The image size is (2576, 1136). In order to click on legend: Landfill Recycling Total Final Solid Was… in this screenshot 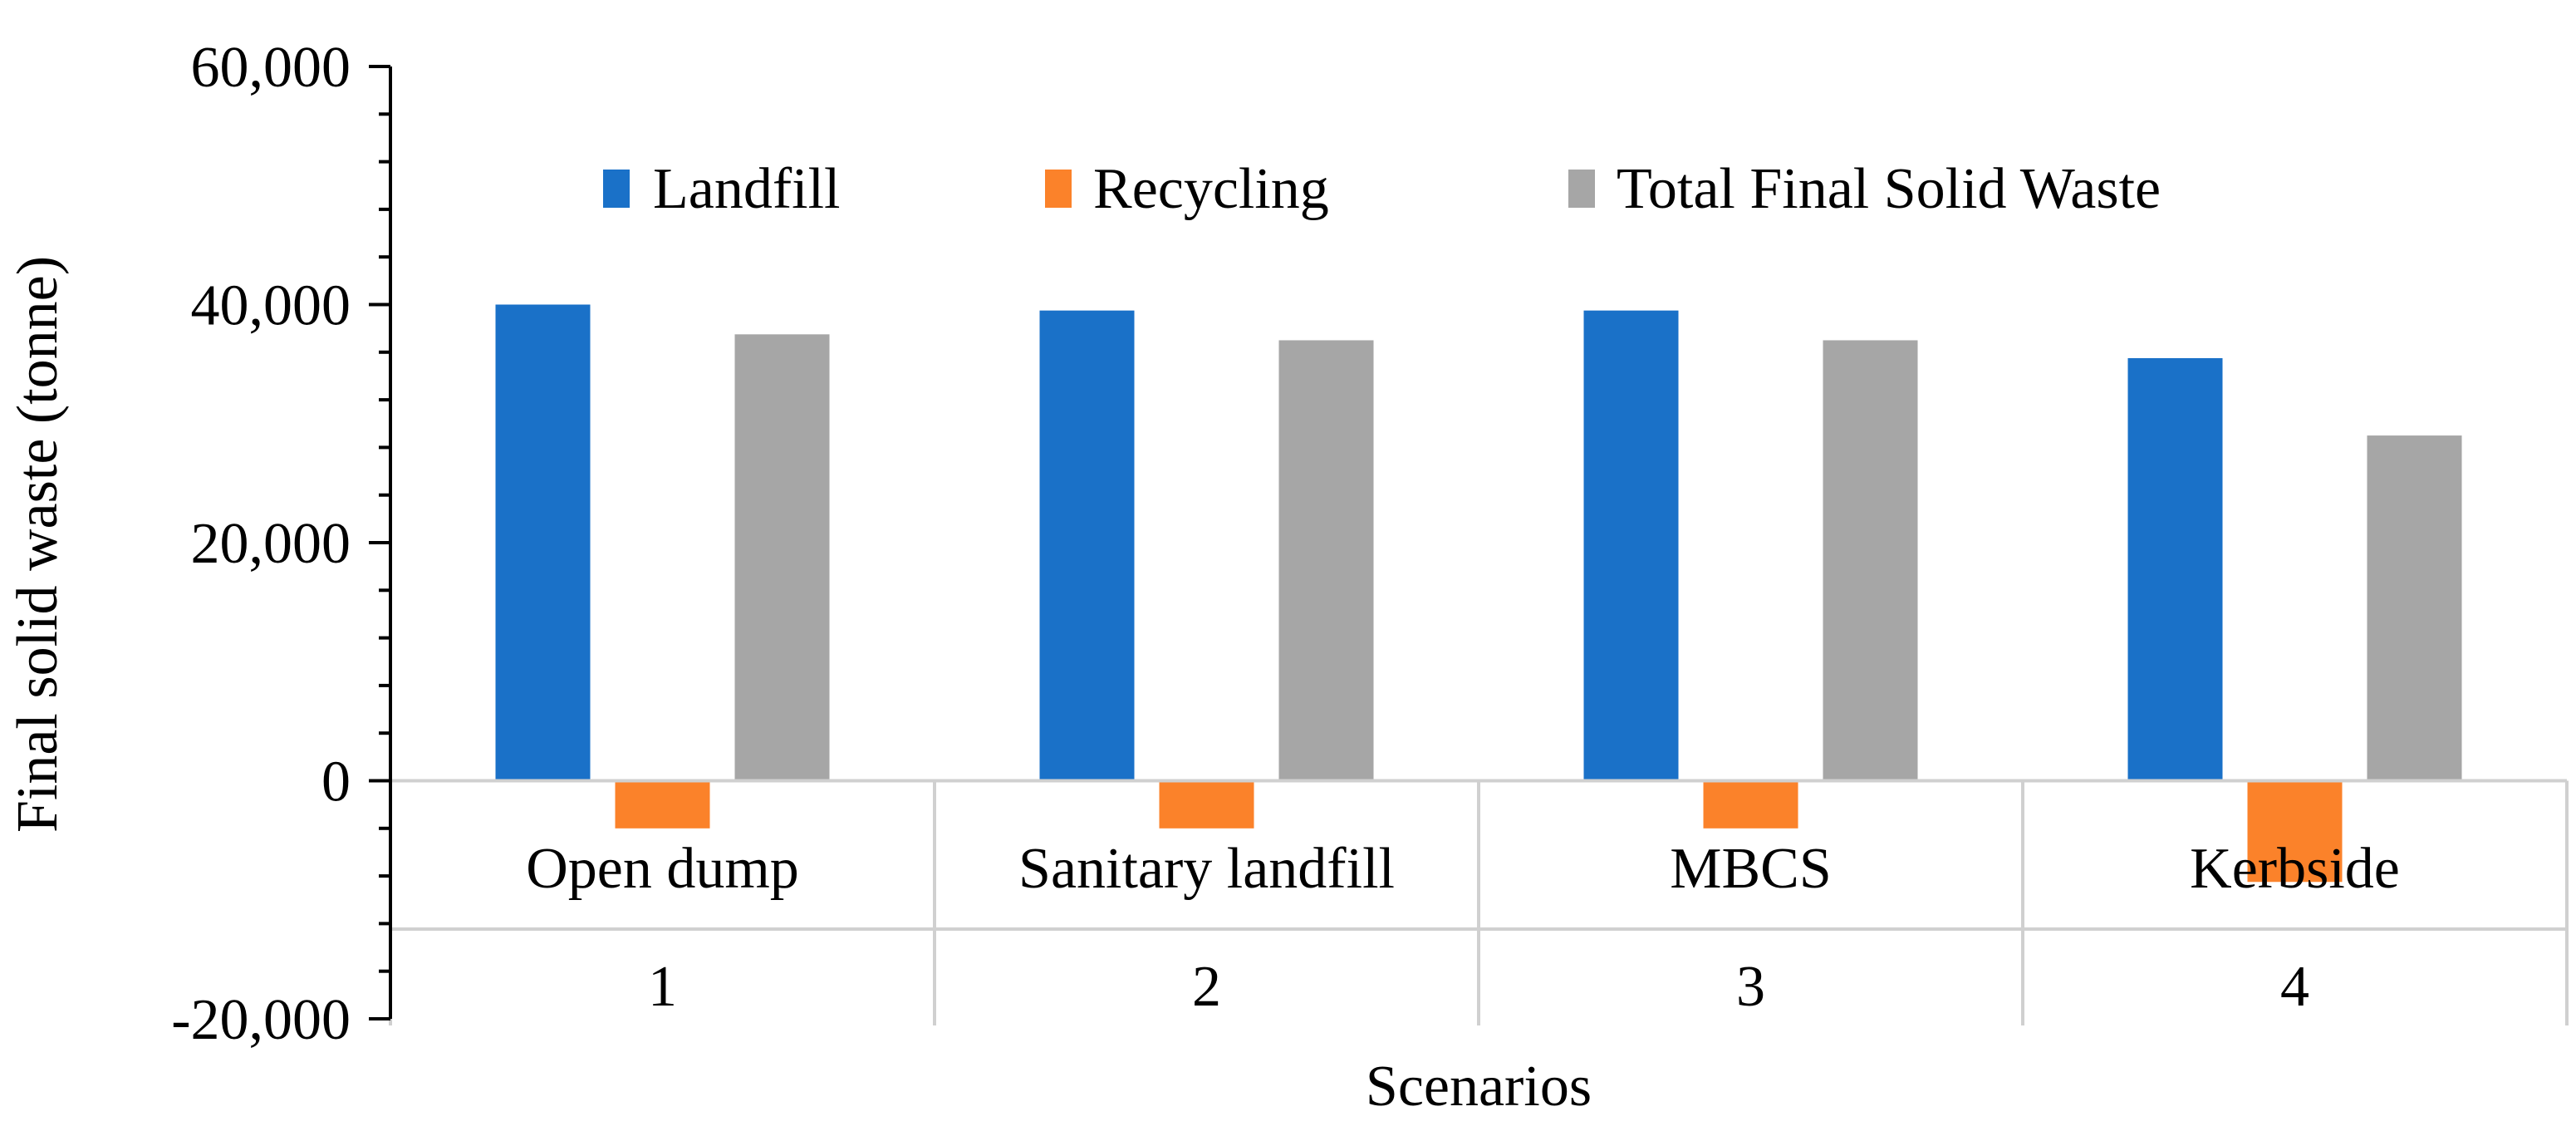, I will do `click(1382, 189)`.